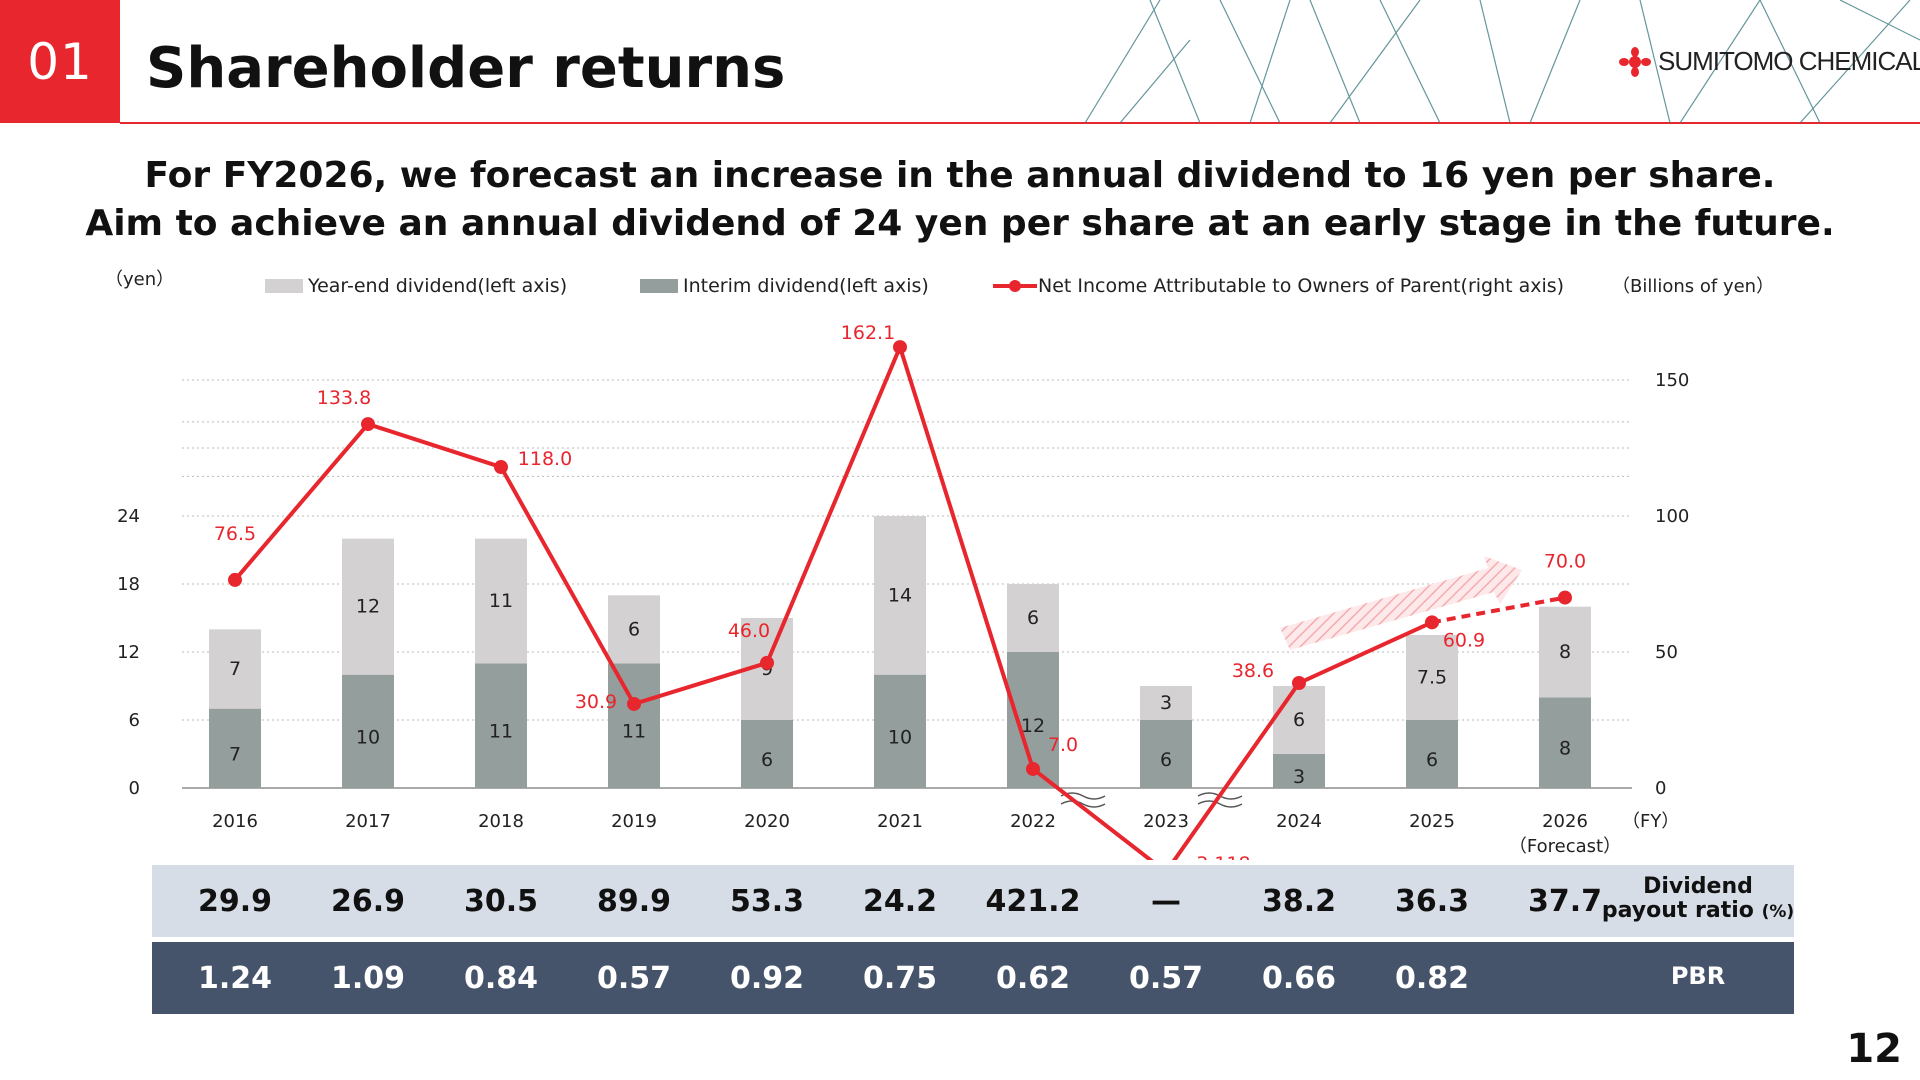 The width and height of the screenshot is (1920, 1080). Describe the element at coordinates (344, 398) in the screenshot. I see `net-income-label: 133.8` at that location.